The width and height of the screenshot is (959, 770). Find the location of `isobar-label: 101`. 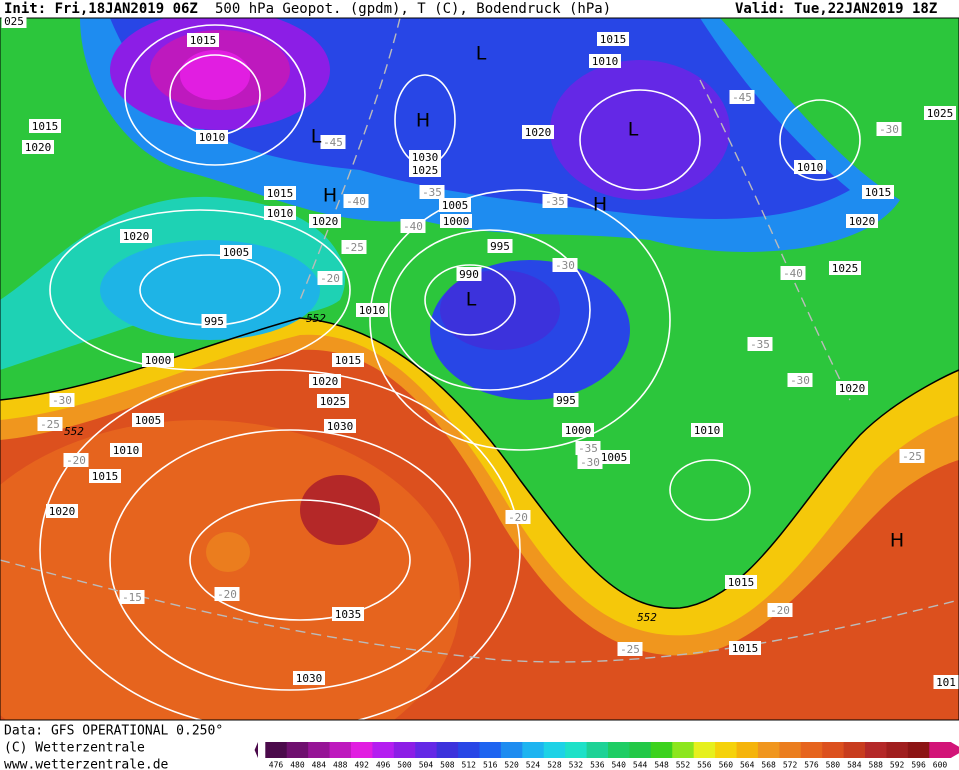

isobar-label: 101 is located at coordinates (946, 682).